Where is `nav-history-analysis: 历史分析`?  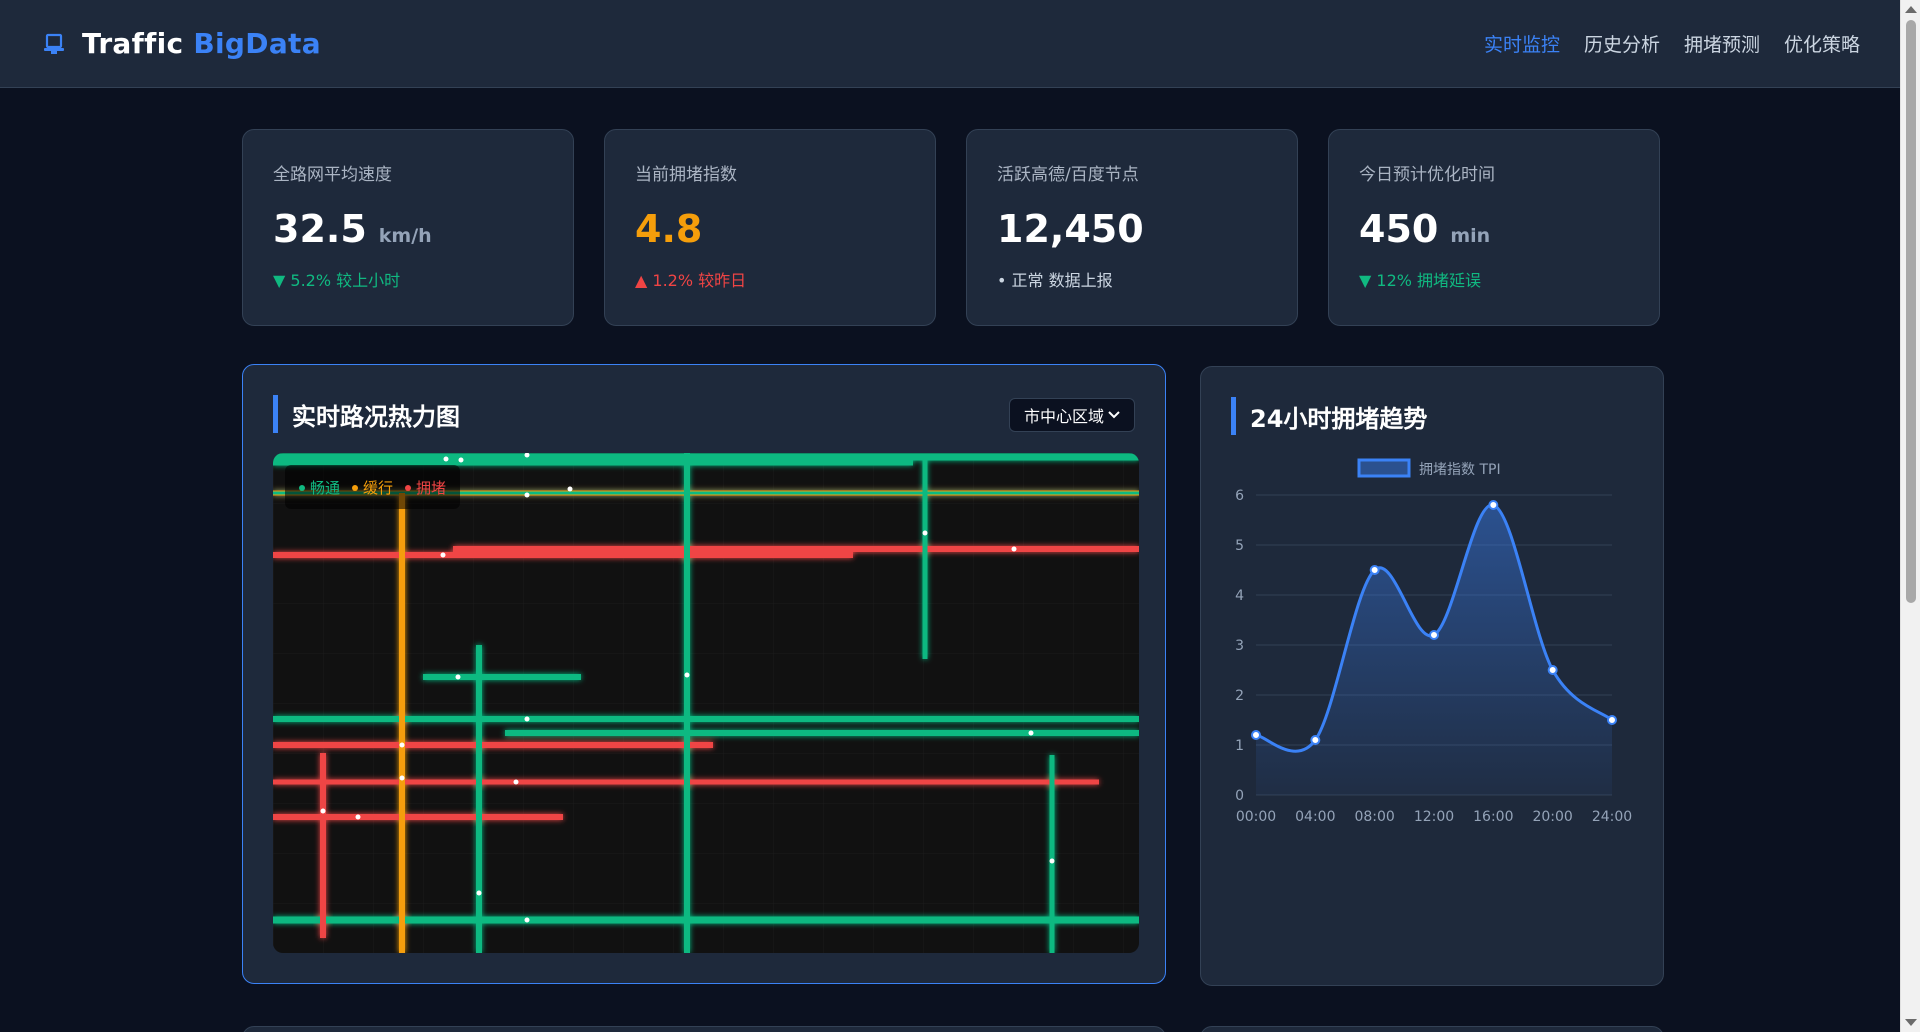 nav-history-analysis: 历史分析 is located at coordinates (1621, 45).